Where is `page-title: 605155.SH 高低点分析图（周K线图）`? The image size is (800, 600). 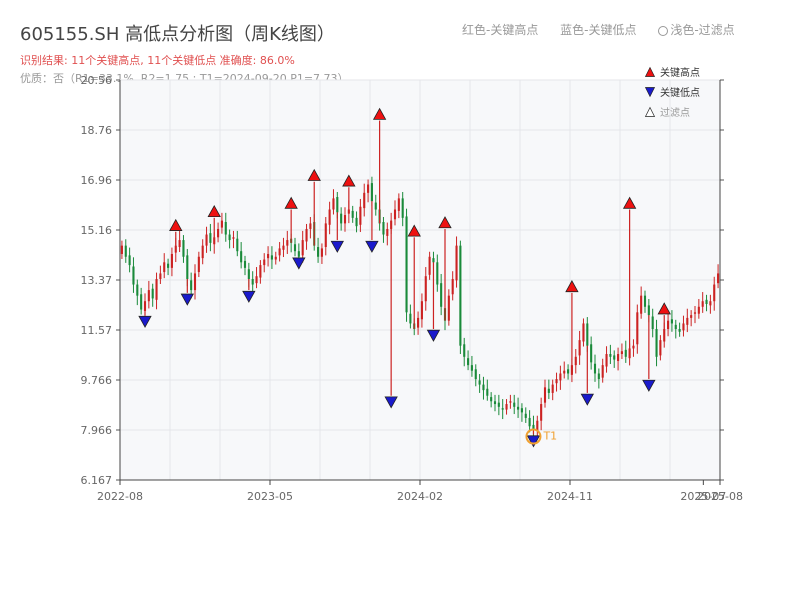 page-title: 605155.SH 高低点分析图（周K线图） is located at coordinates (177, 34).